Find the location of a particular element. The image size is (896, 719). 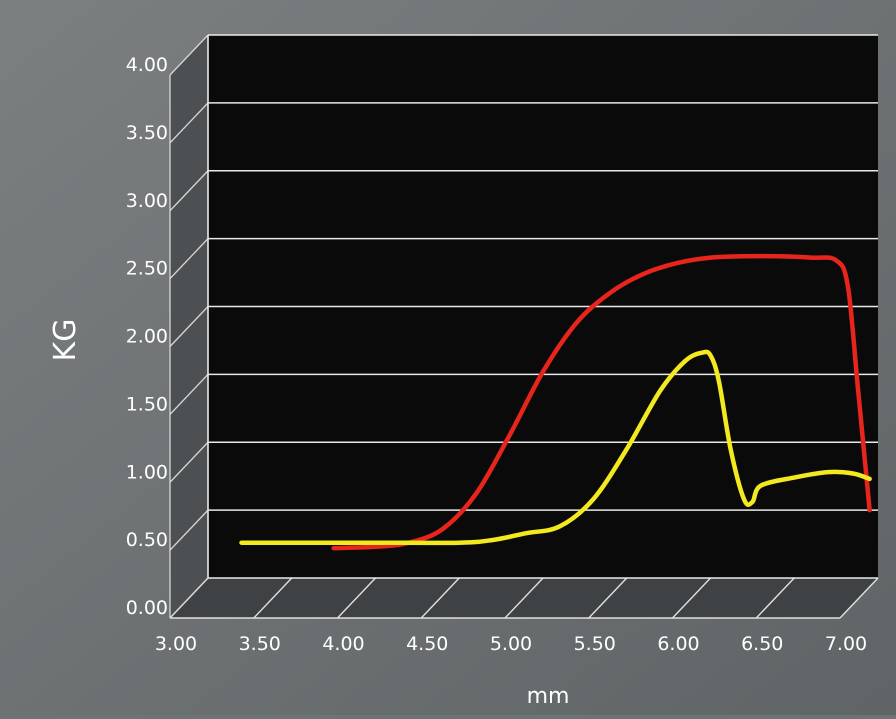

y-tick-label: 4.00 is located at coordinates (147, 65).